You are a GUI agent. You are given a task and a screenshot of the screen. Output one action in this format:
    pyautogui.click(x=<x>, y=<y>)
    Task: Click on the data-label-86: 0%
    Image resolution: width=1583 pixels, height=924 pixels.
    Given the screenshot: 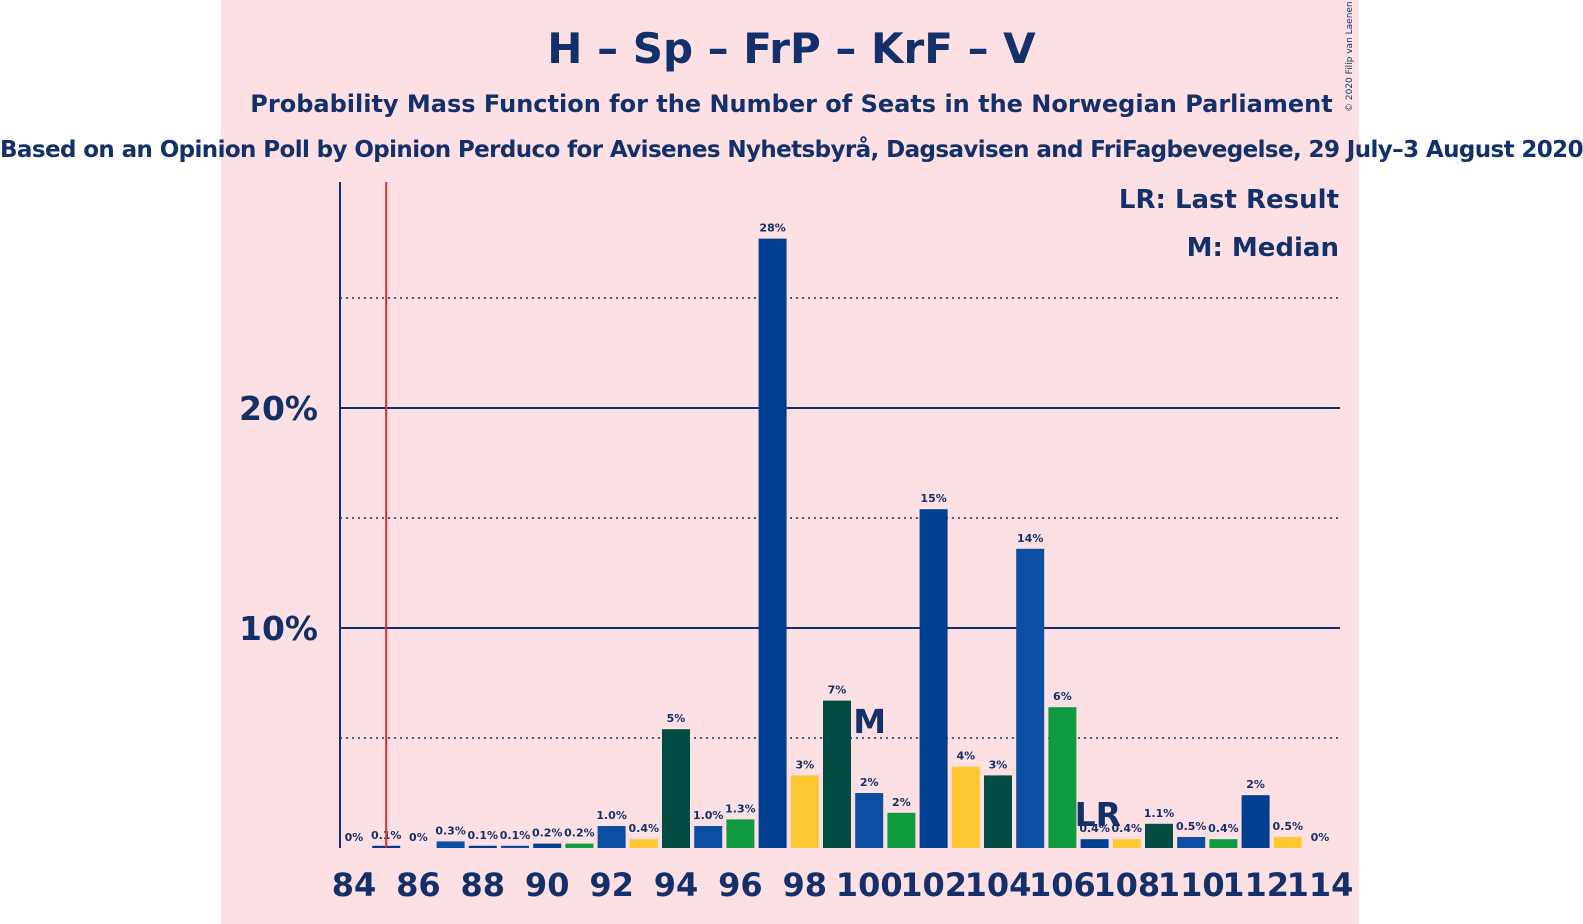 What is the action you would take?
    pyautogui.click(x=418, y=837)
    